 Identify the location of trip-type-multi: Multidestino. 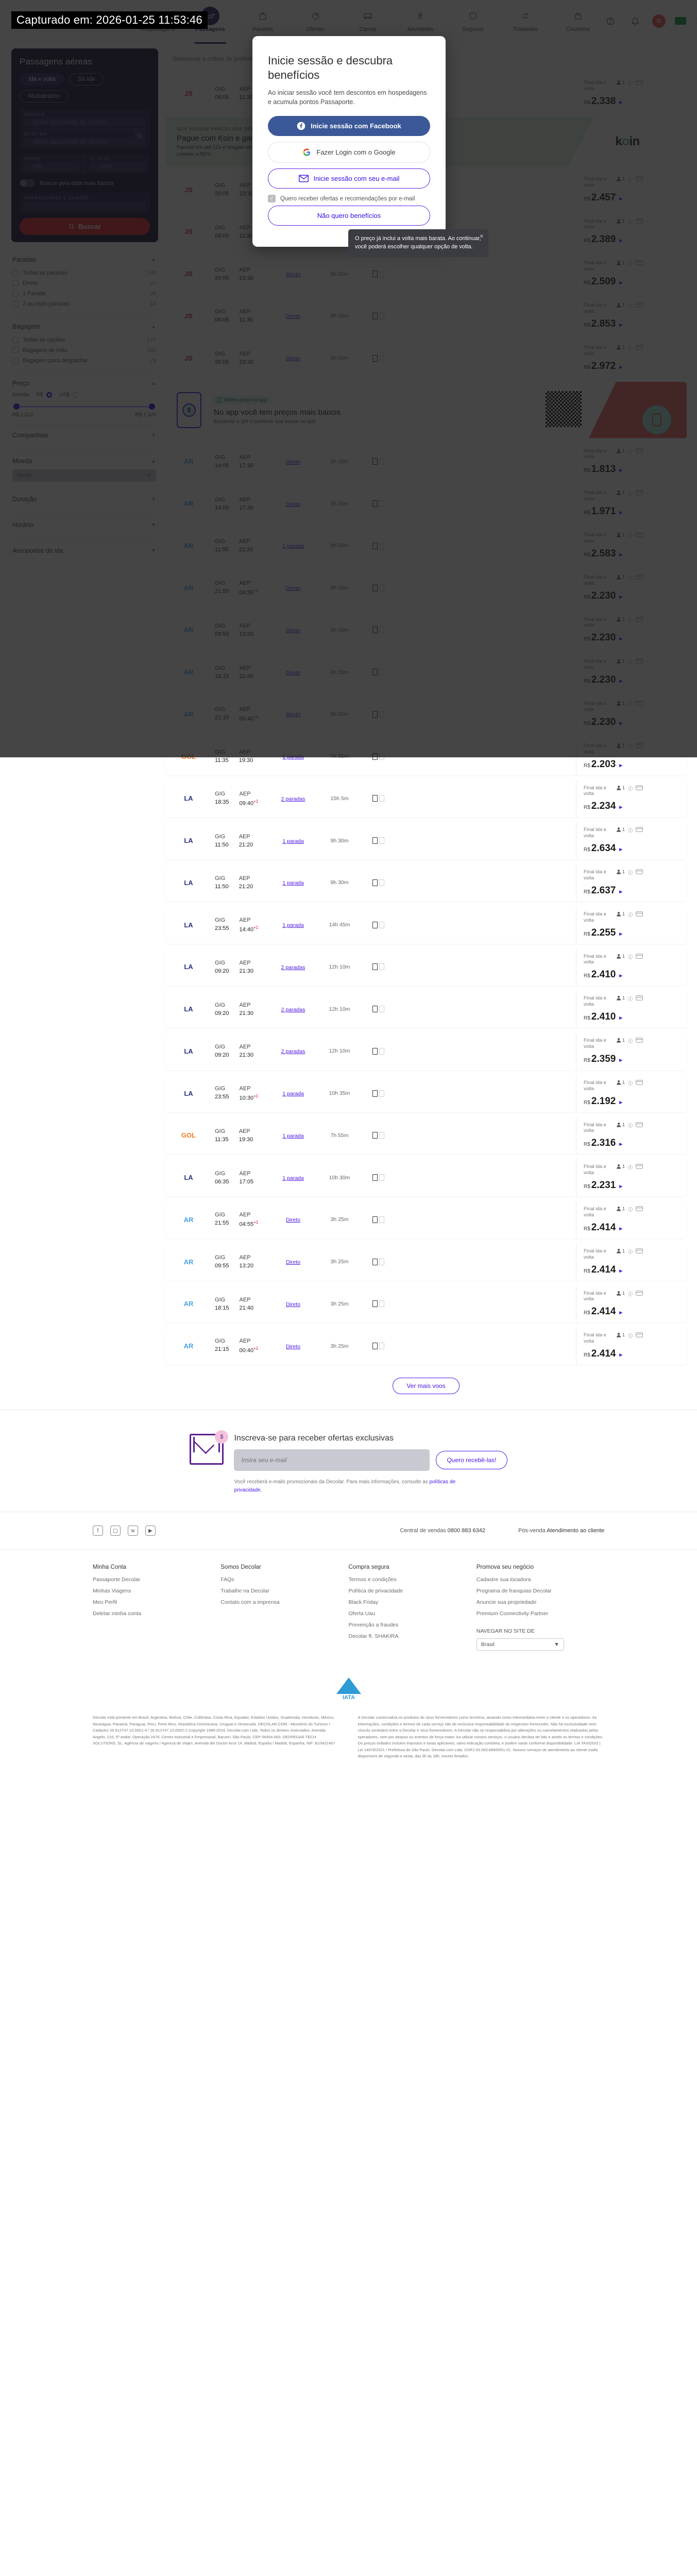
(44, 96).